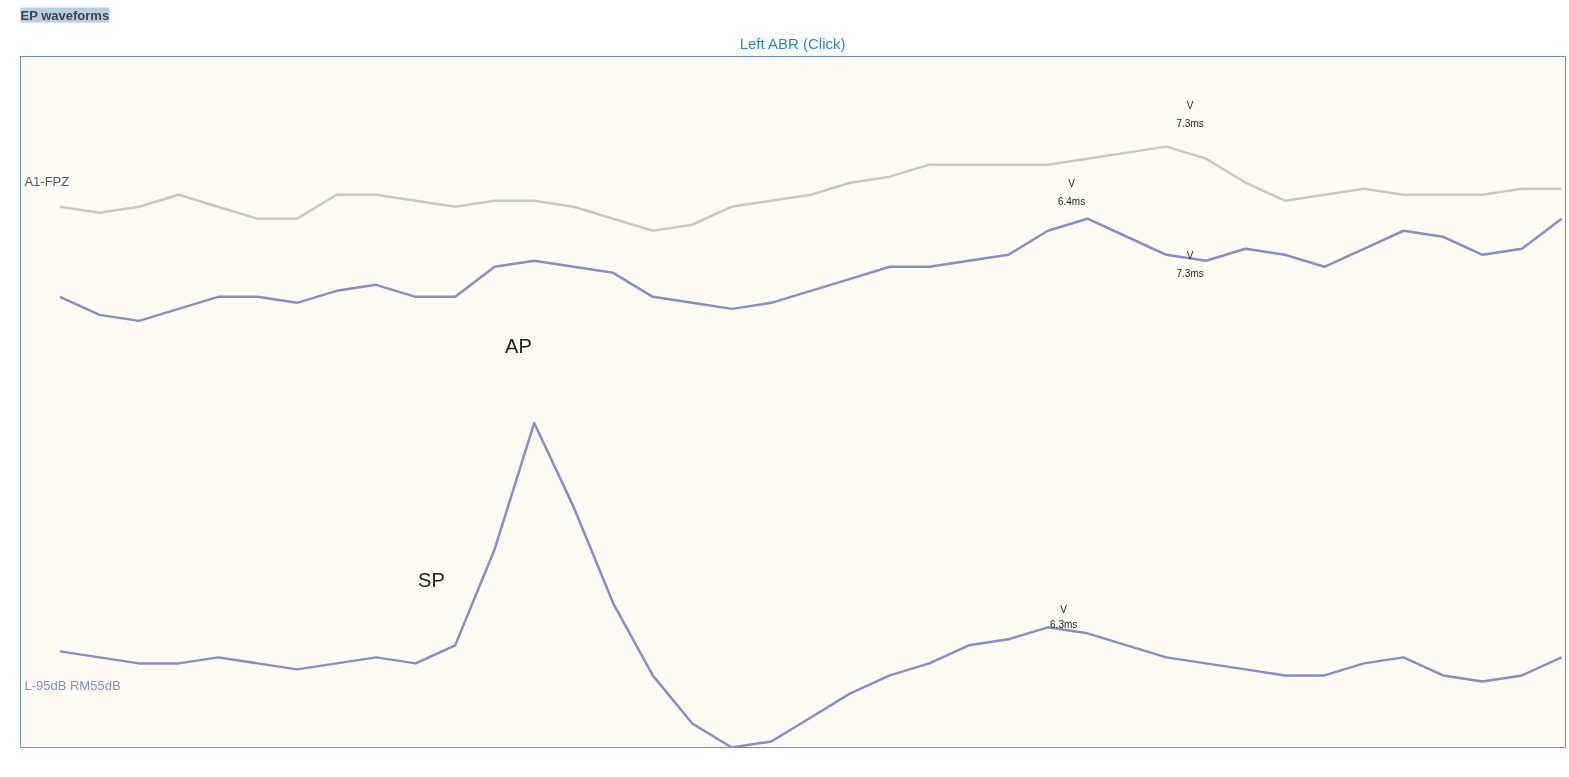  What do you see at coordinates (431, 580) in the screenshot?
I see `annotation: SP` at bounding box center [431, 580].